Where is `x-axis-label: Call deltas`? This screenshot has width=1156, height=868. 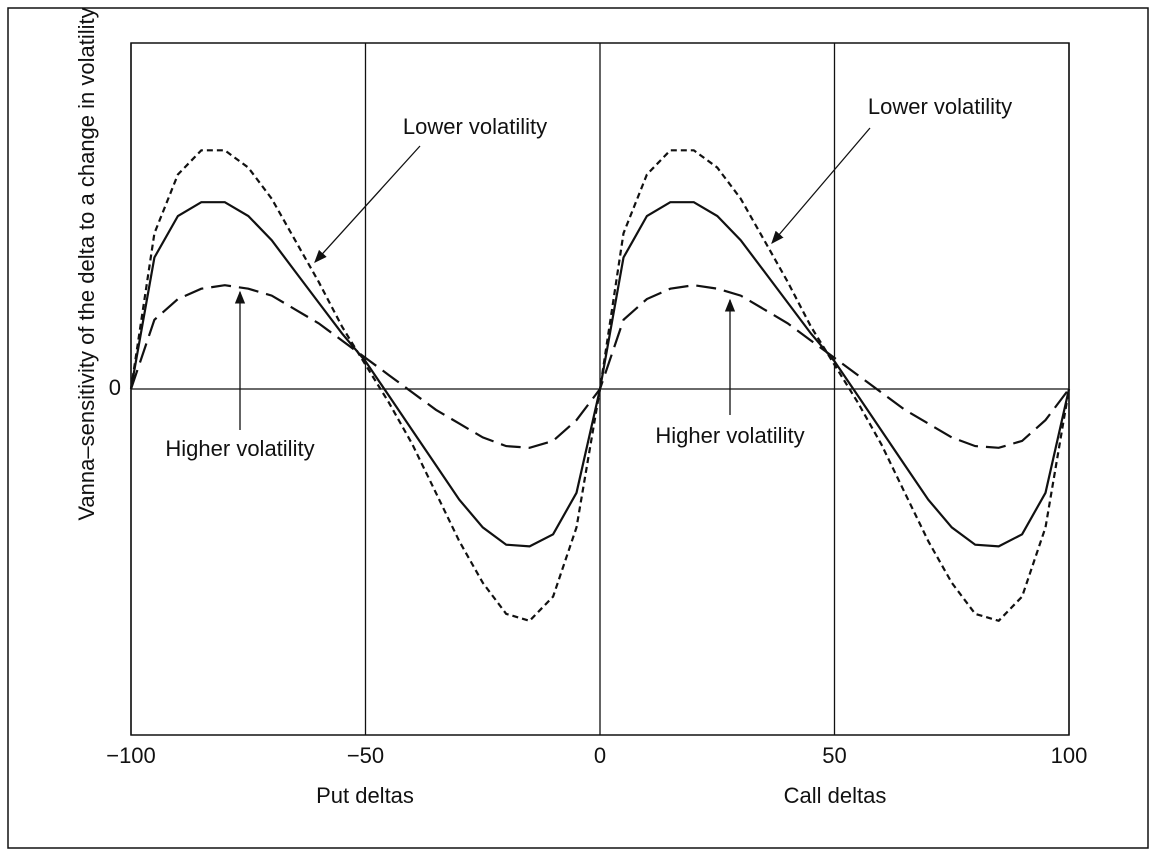 x-axis-label: Call deltas is located at coordinates (835, 795).